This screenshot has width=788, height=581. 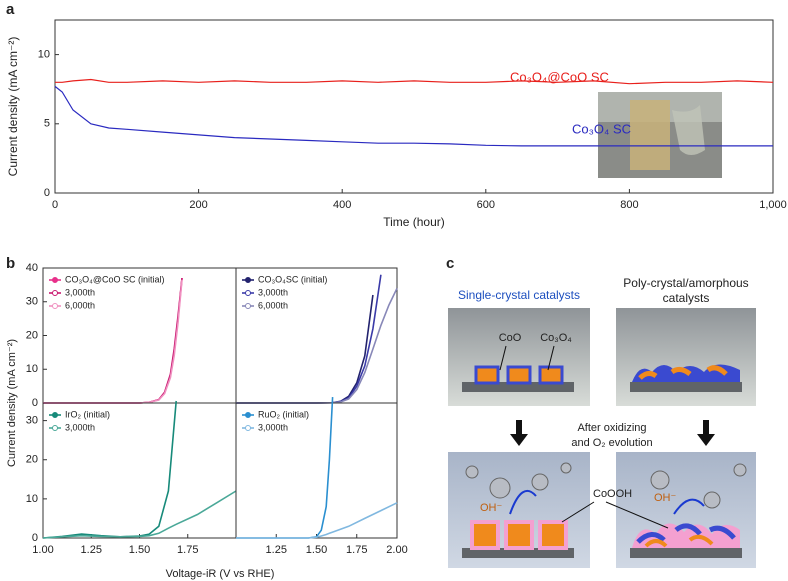 I want to click on panel-label: a, so click(x=10, y=9).